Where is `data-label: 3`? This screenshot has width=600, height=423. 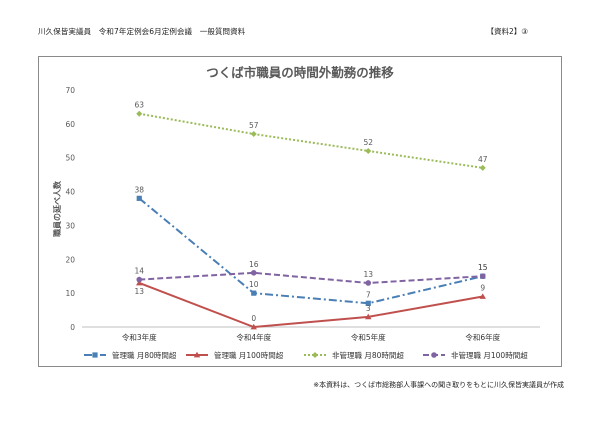
data-label: 3 is located at coordinates (368, 308).